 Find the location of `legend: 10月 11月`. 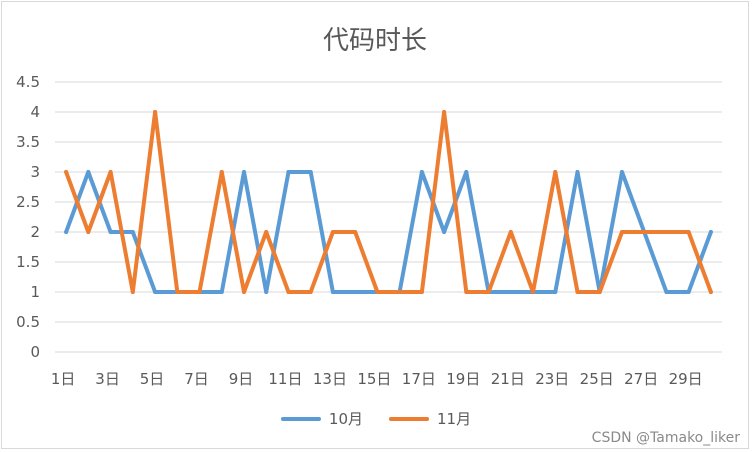

legend: 10月 11月 is located at coordinates (376, 418).